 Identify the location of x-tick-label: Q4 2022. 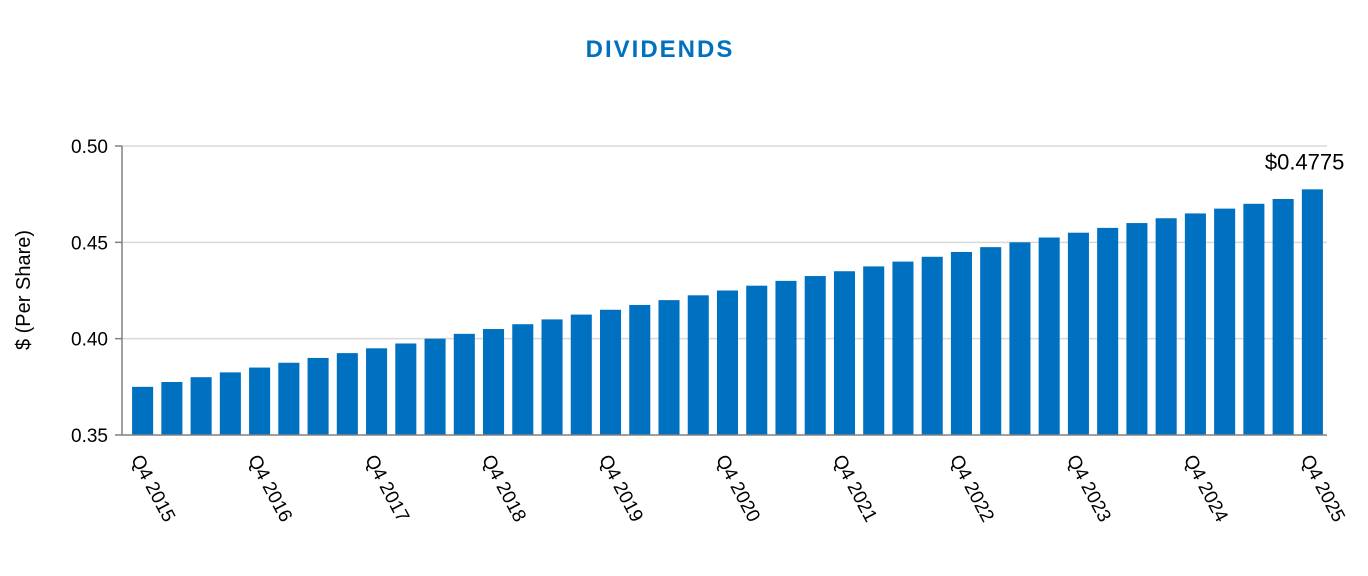
(971, 488).